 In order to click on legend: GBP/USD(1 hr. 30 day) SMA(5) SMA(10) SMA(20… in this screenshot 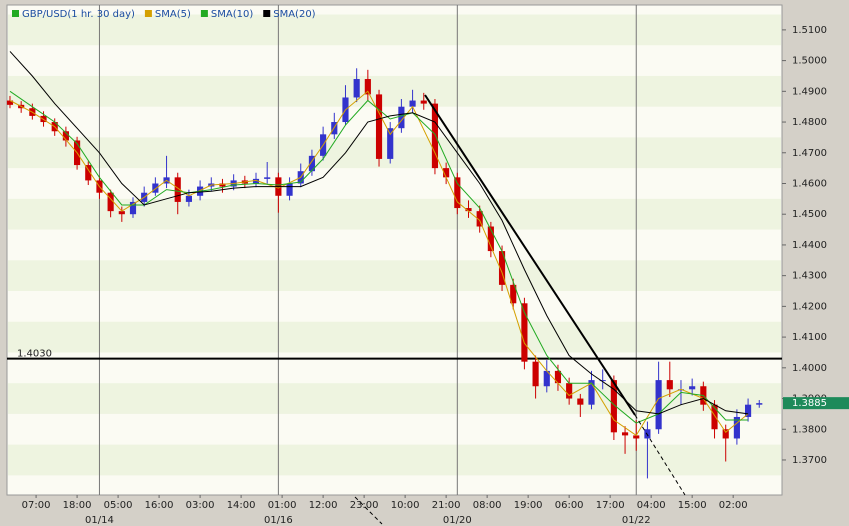, I will do `click(164, 14)`.